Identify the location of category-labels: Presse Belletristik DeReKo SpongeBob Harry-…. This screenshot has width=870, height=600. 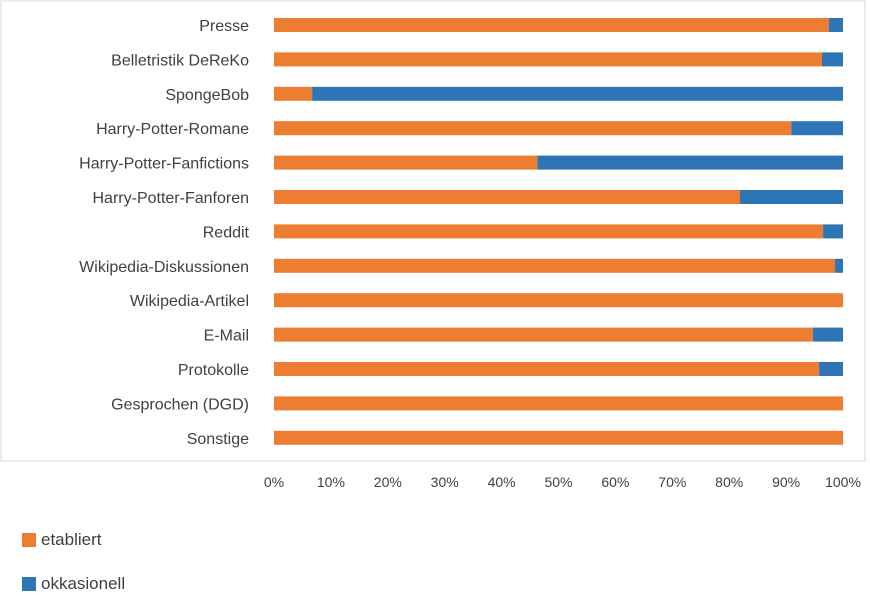
(164, 233).